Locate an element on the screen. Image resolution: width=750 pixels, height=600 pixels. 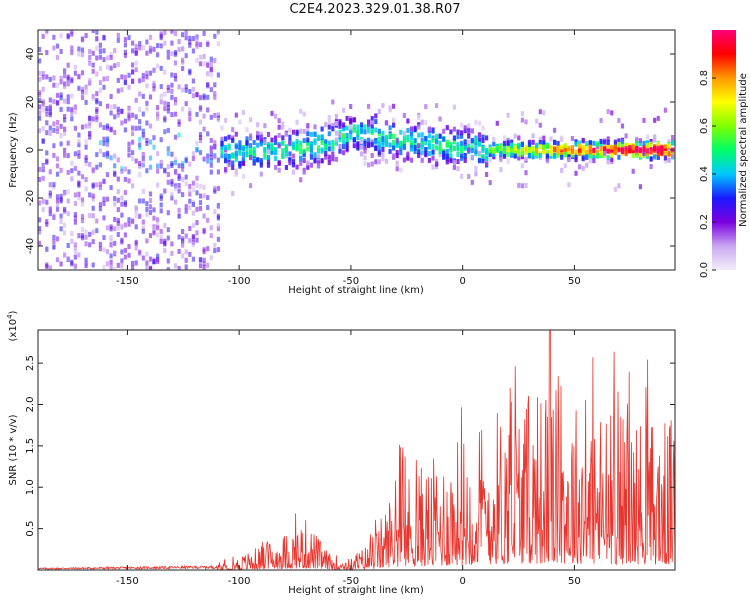
y-tick-label: 40 is located at coordinates (30, 54).